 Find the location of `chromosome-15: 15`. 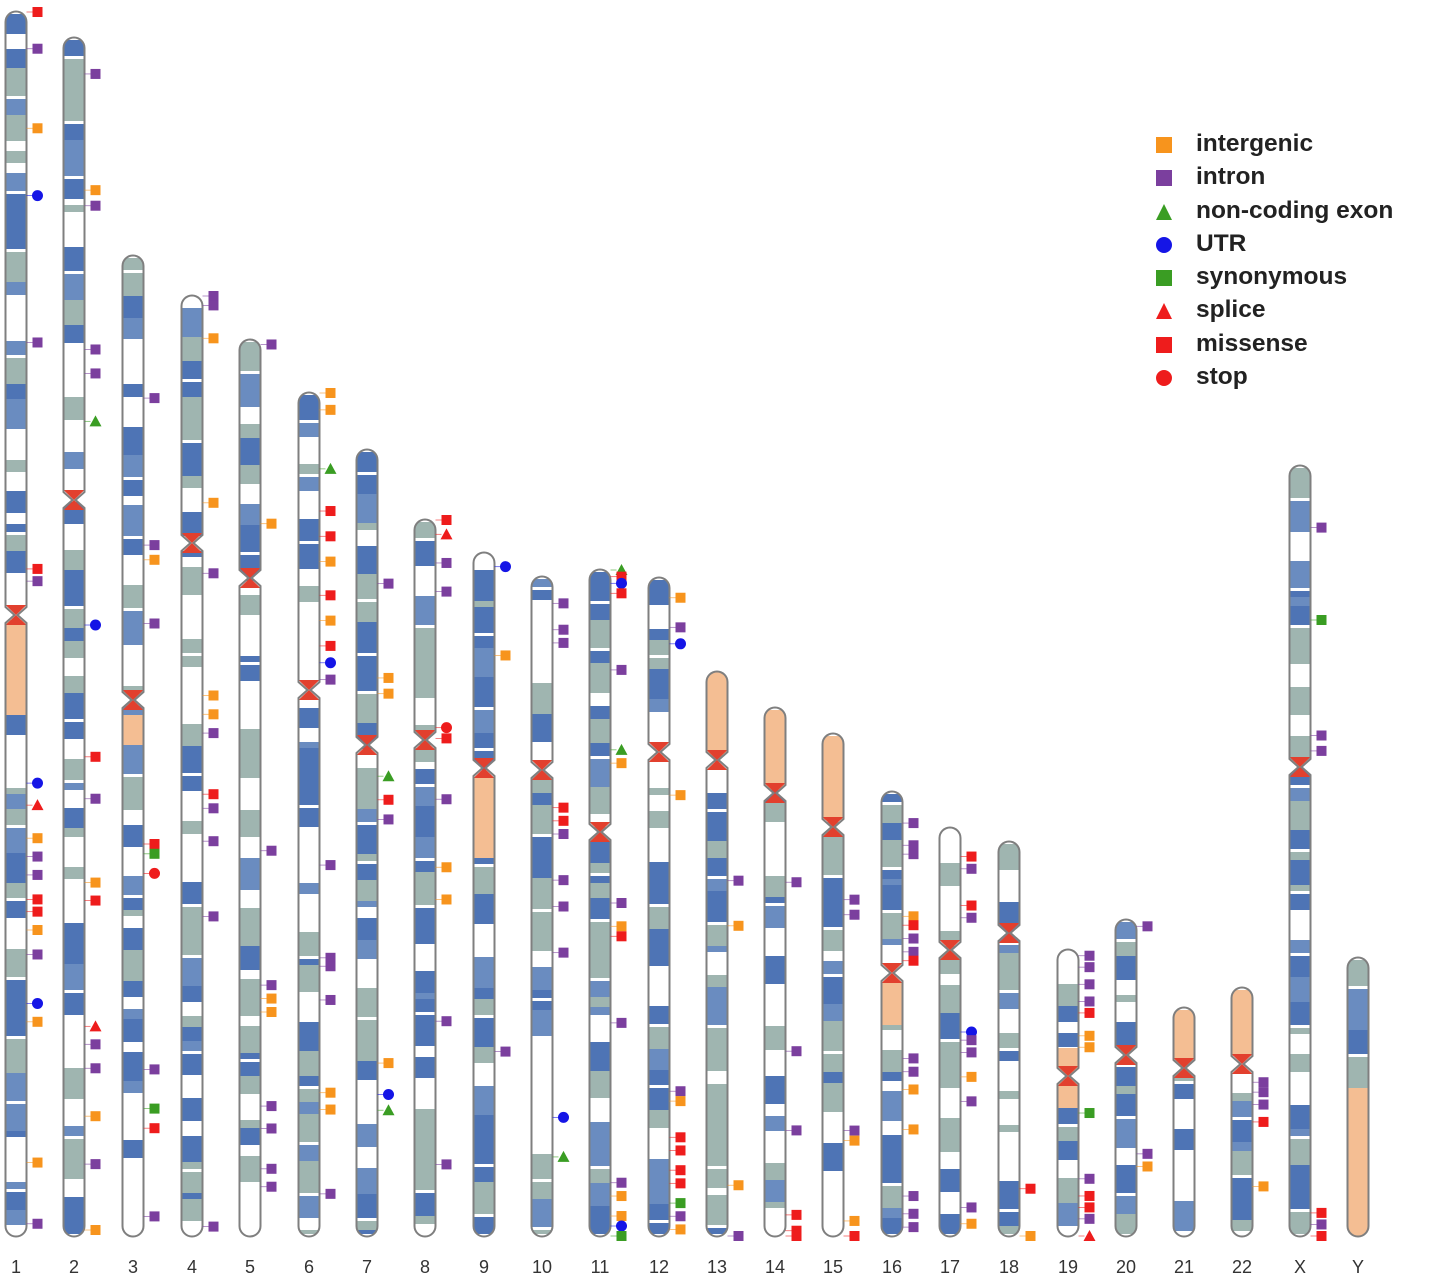

chromosome-15: 15 is located at coordinates (840, 1004).